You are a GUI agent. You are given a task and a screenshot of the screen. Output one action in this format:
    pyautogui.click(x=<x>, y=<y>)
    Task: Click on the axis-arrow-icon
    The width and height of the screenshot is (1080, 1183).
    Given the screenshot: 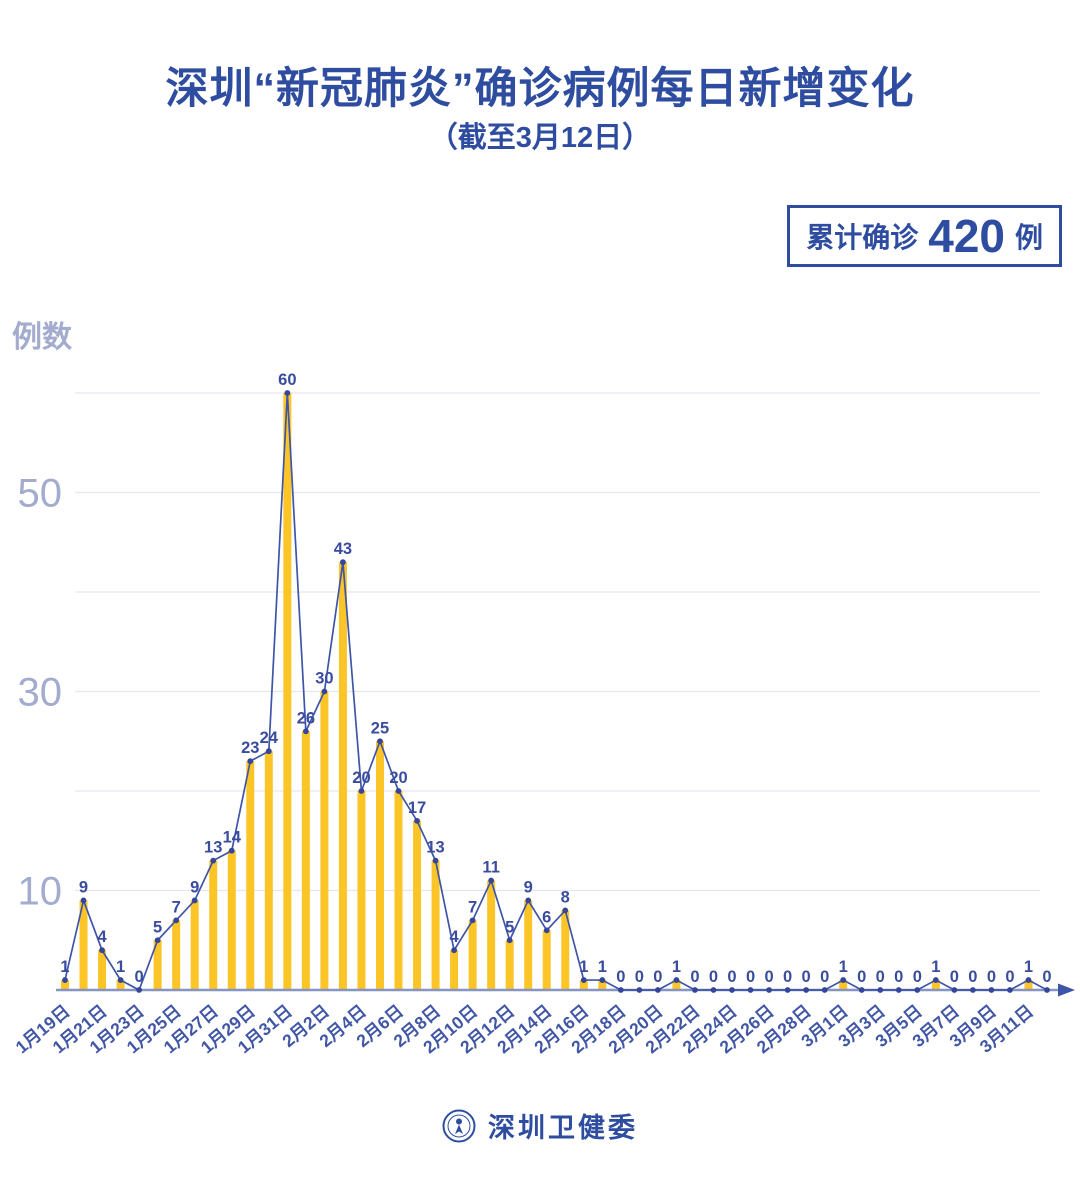 What is the action you would take?
    pyautogui.click(x=1066, y=990)
    